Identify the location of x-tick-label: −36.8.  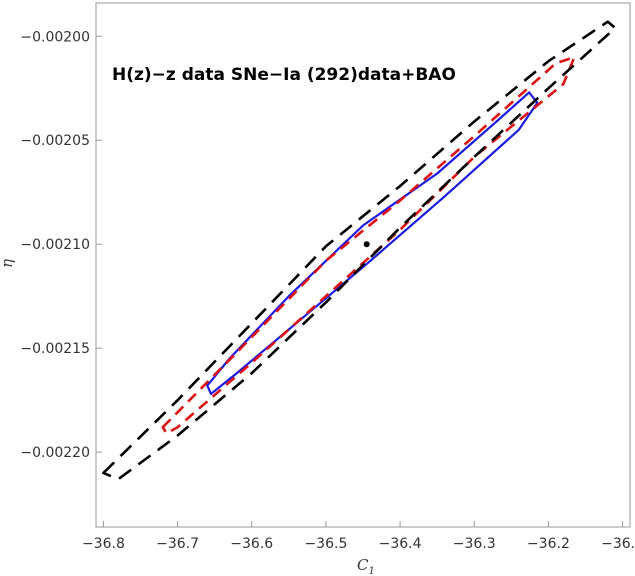
(103, 544).